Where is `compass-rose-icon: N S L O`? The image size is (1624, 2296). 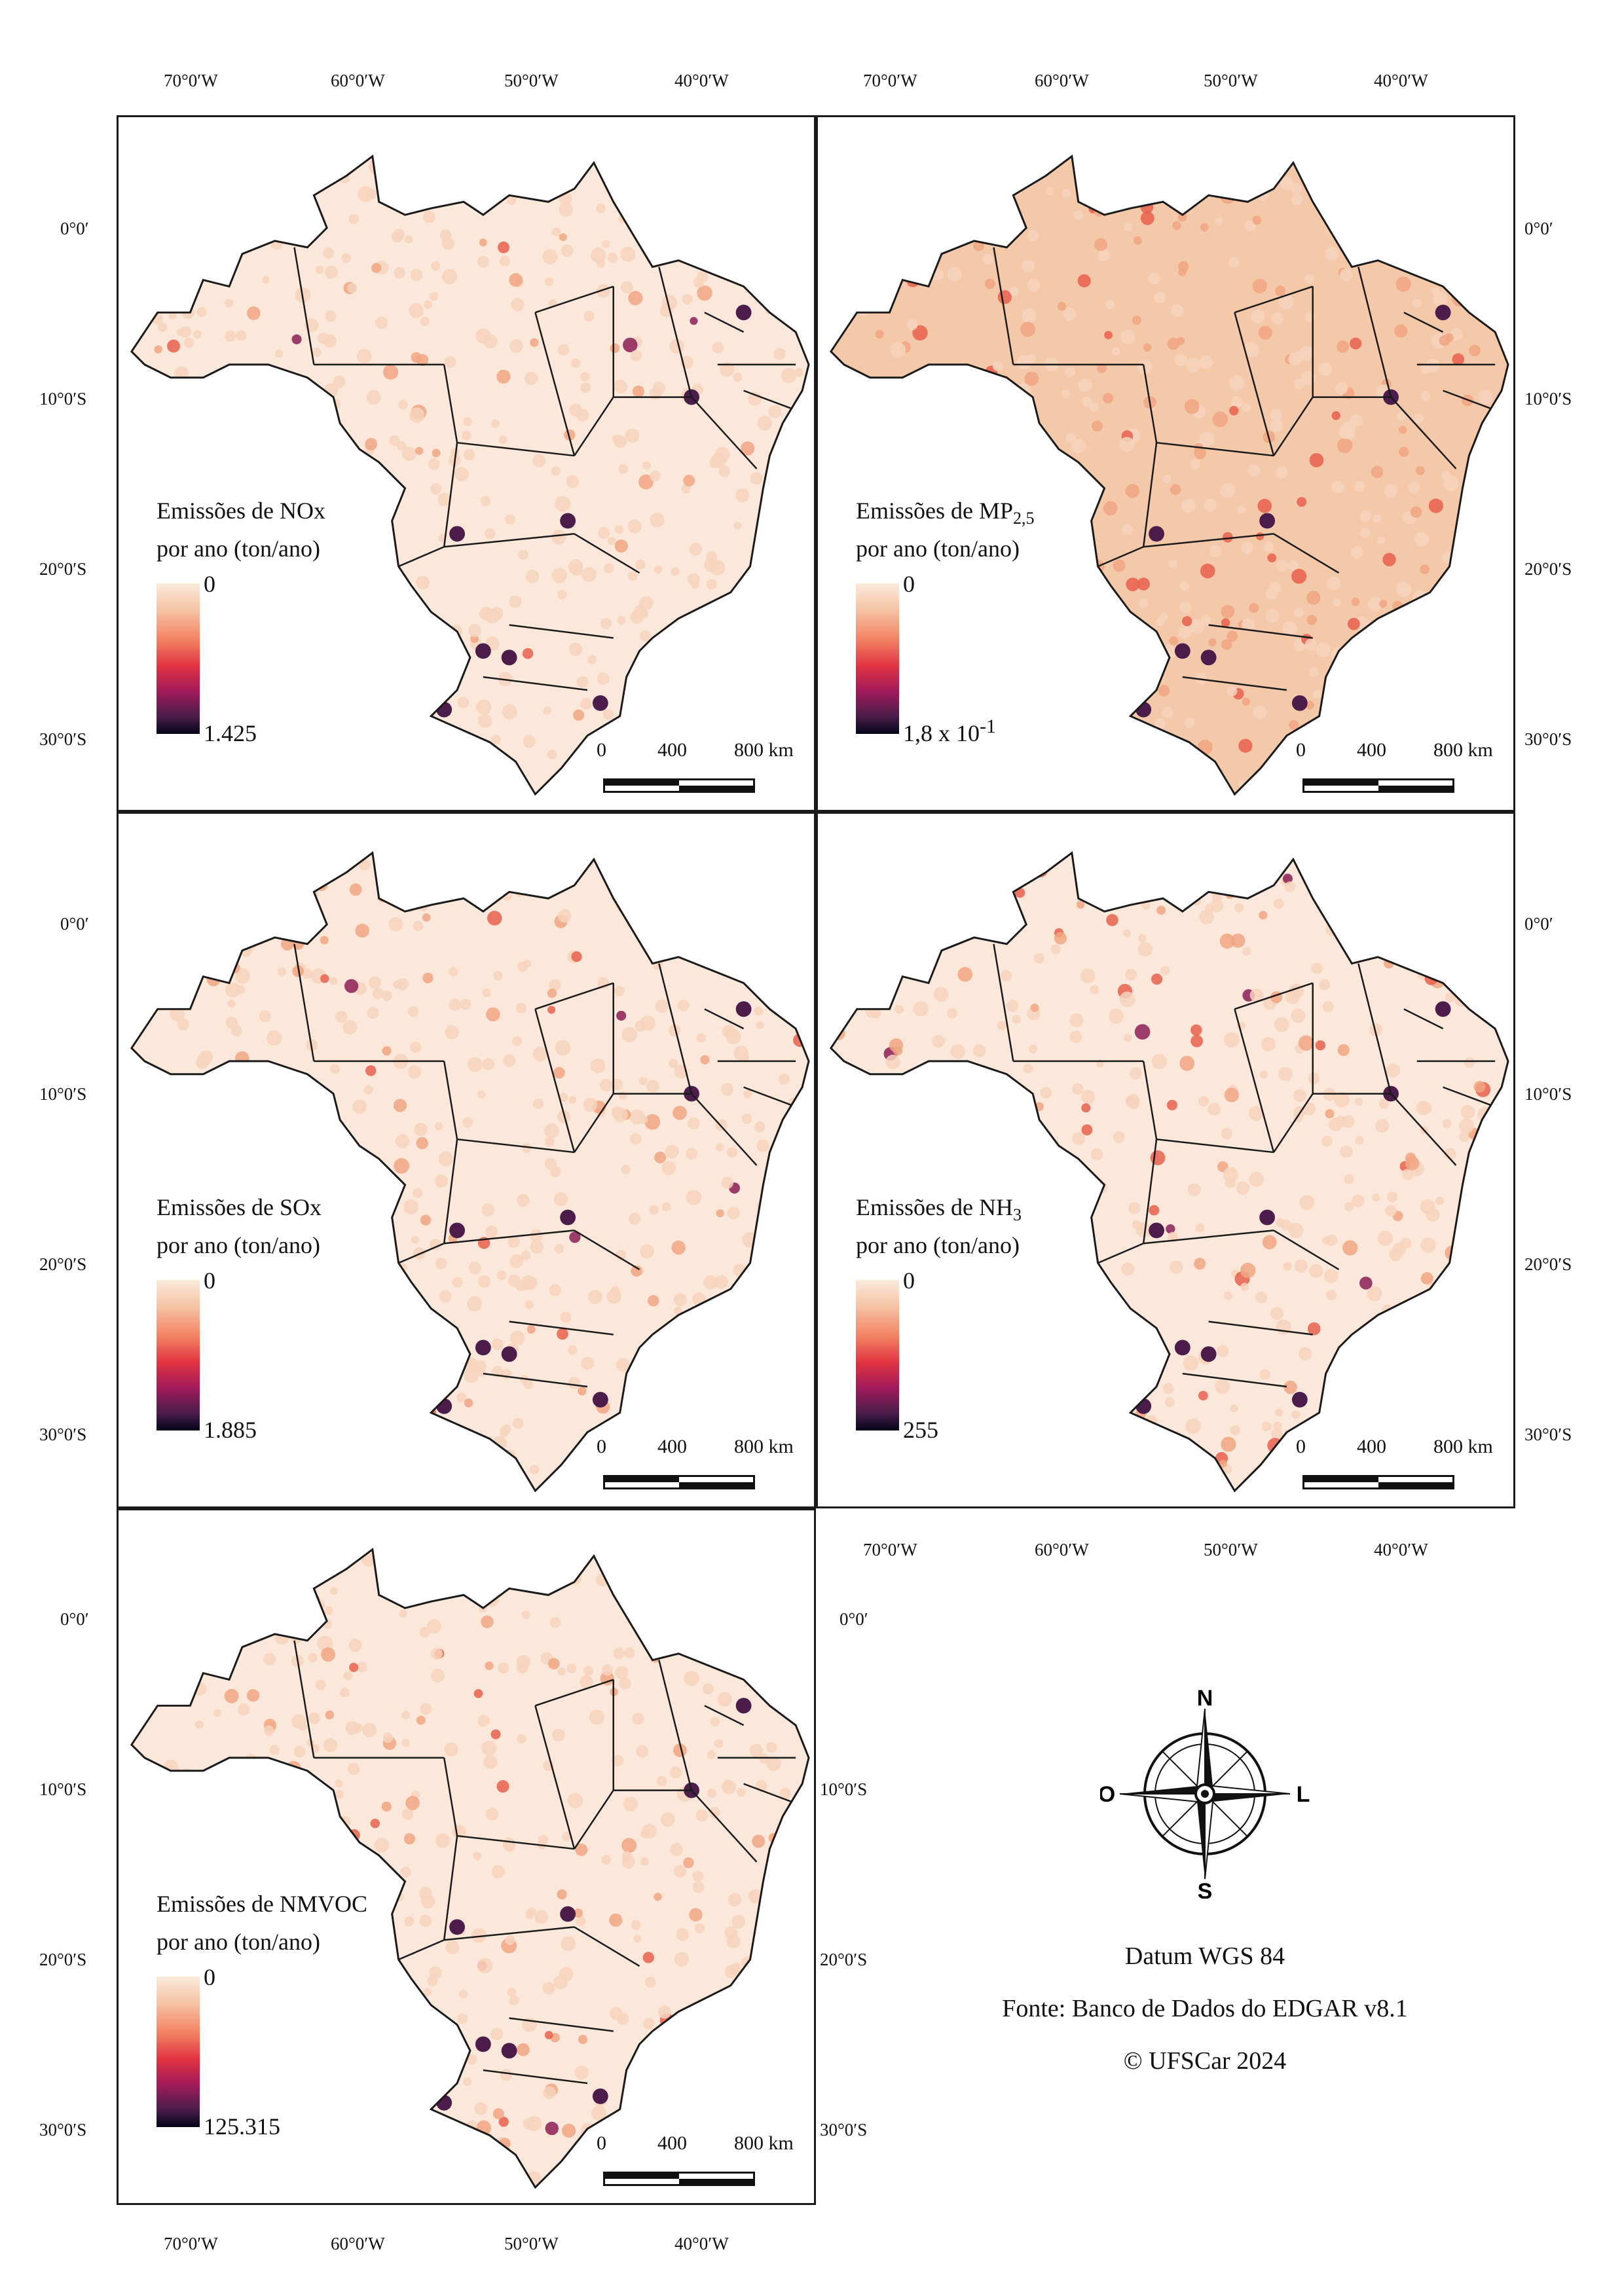 compass-rose-icon: N S L O is located at coordinates (1205, 1794).